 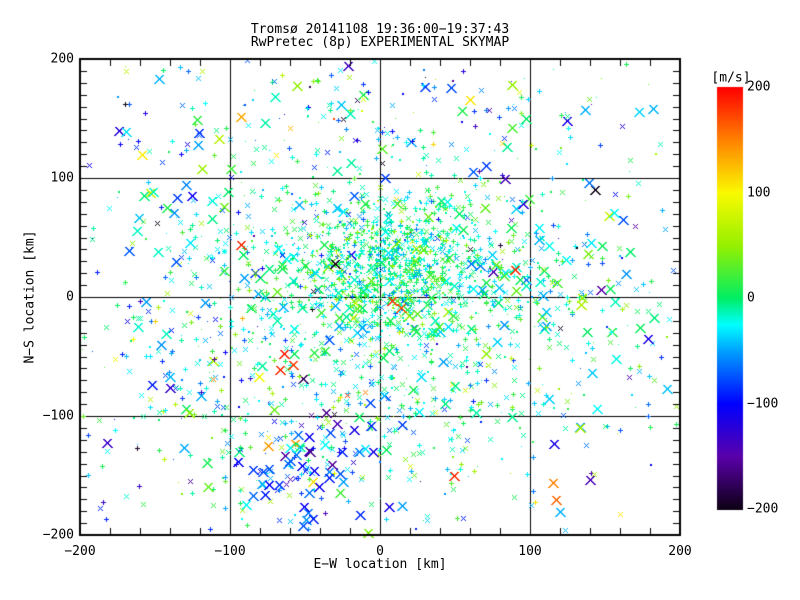 I want to click on y-axis-title: N−S location [km], so click(x=30, y=297).